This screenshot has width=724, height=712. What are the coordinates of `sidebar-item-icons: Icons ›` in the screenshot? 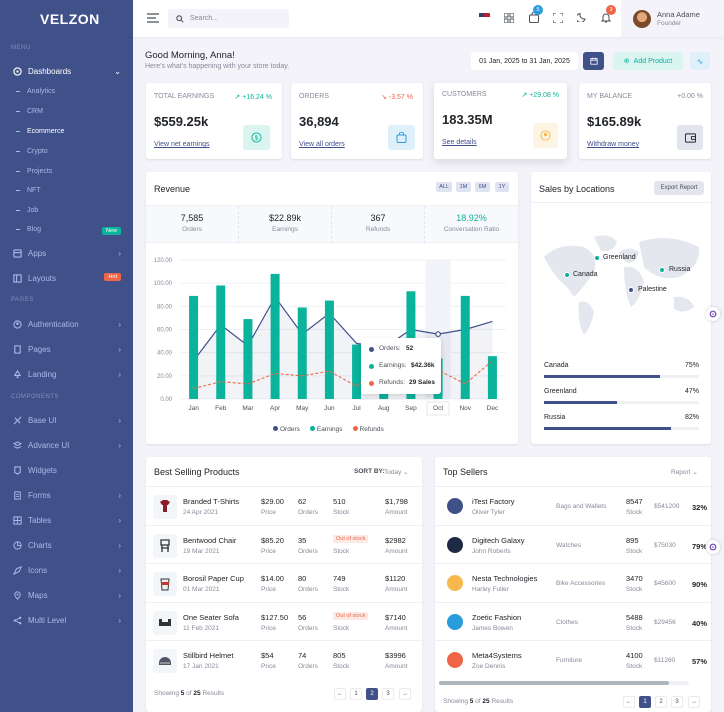 It's located at (68, 570).